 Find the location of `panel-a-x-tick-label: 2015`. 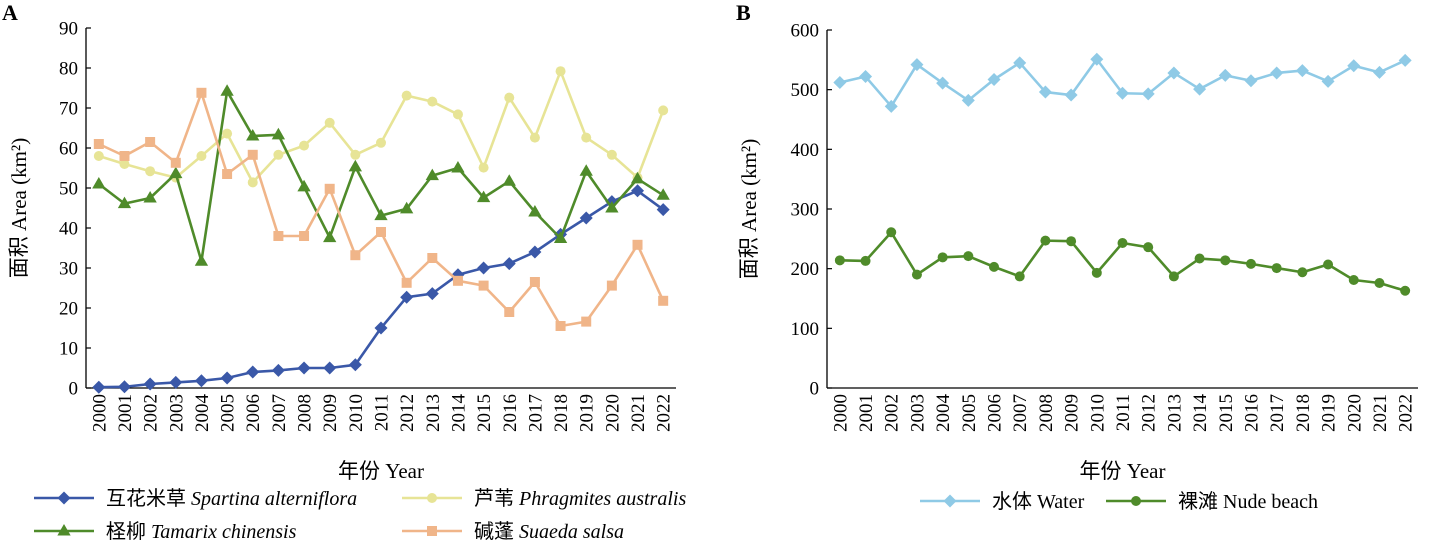

panel-a-x-tick-label: 2015 is located at coordinates (484, 413).